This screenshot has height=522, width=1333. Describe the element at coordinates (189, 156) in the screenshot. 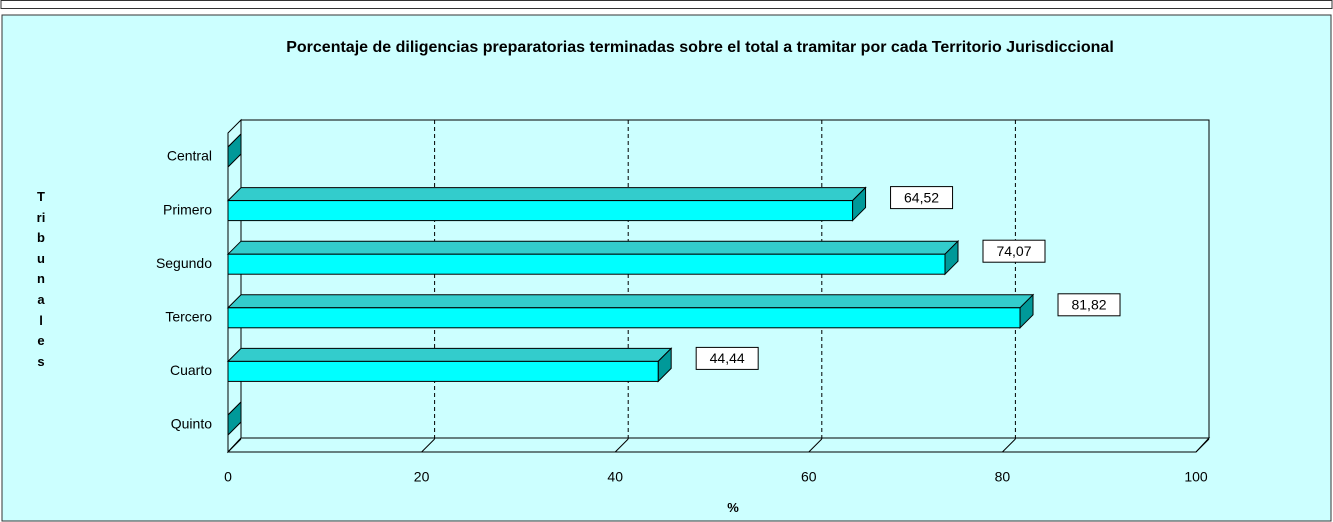

I see `y-tick-label: Central` at that location.